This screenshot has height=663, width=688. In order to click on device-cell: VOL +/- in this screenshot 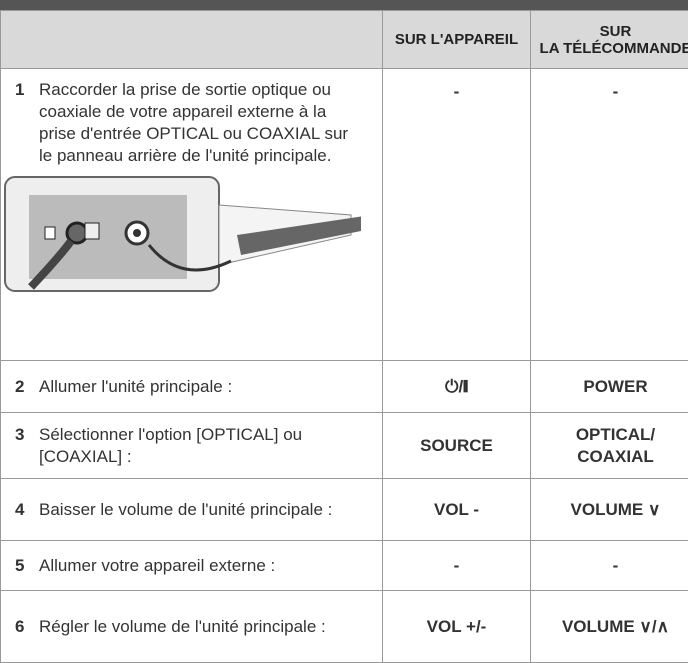, I will do `click(457, 627)`.